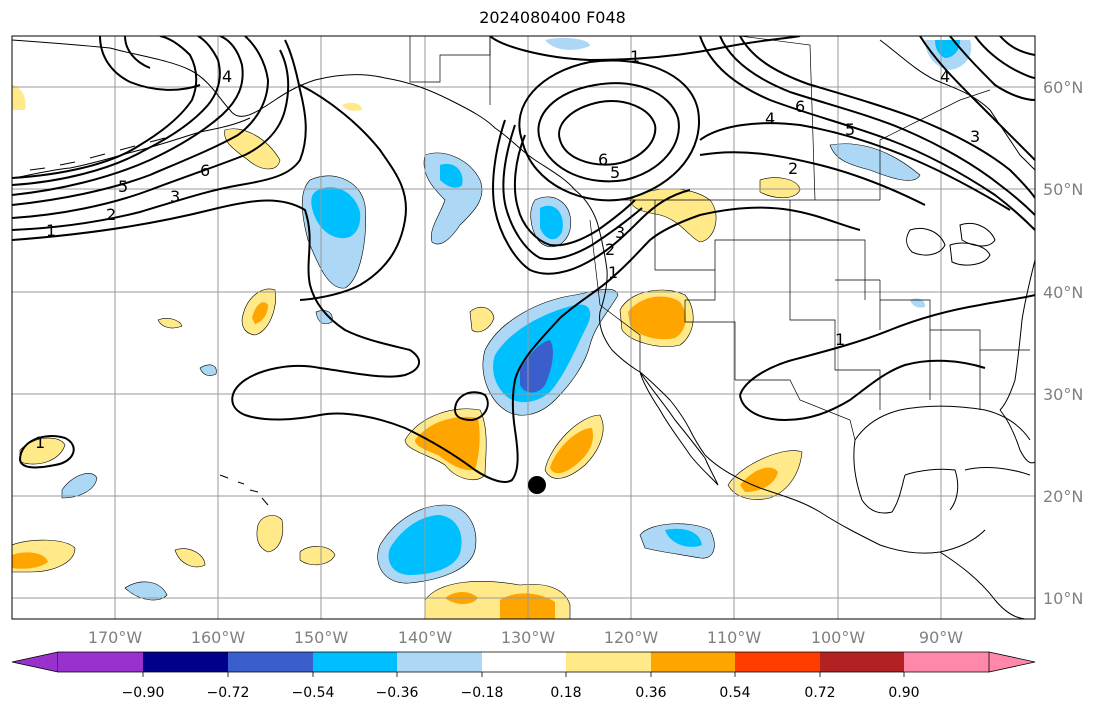 This screenshot has height=712, width=1105. What do you see at coordinates (1063, 394) in the screenshot?
I see `latitude-label: 30°N` at bounding box center [1063, 394].